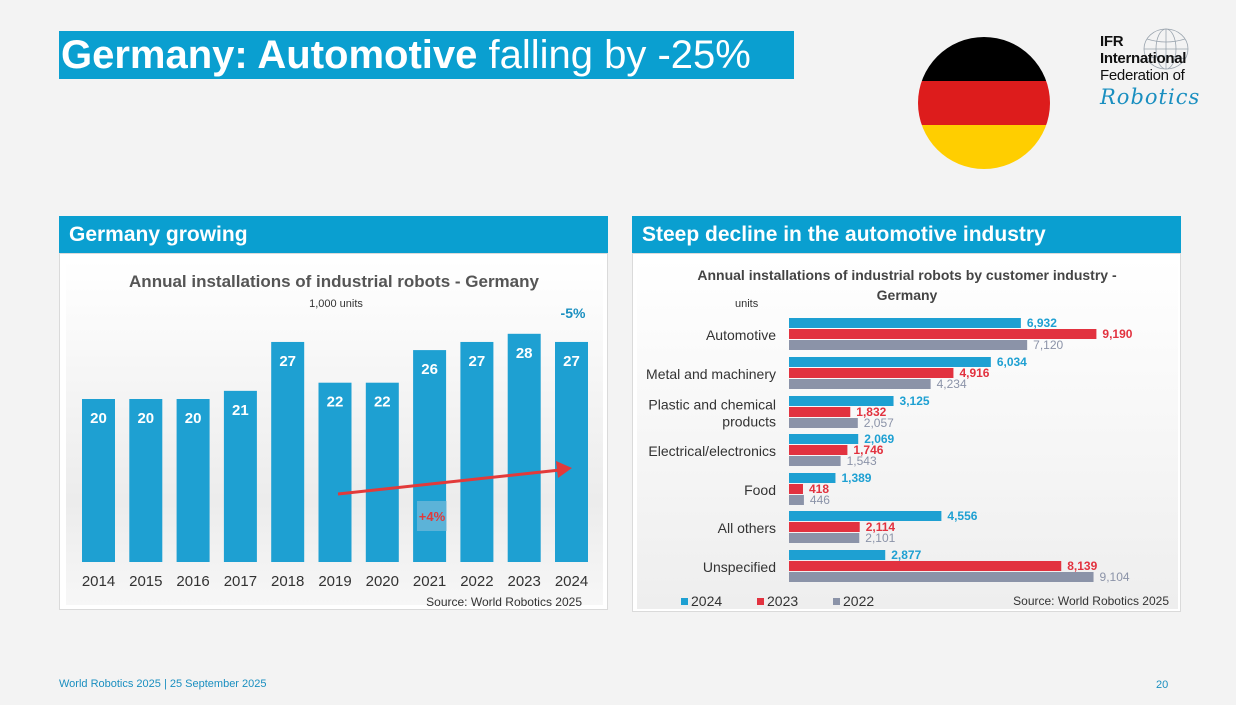  Describe the element at coordinates (1166, 49) in the screenshot. I see `globe-icon` at that location.